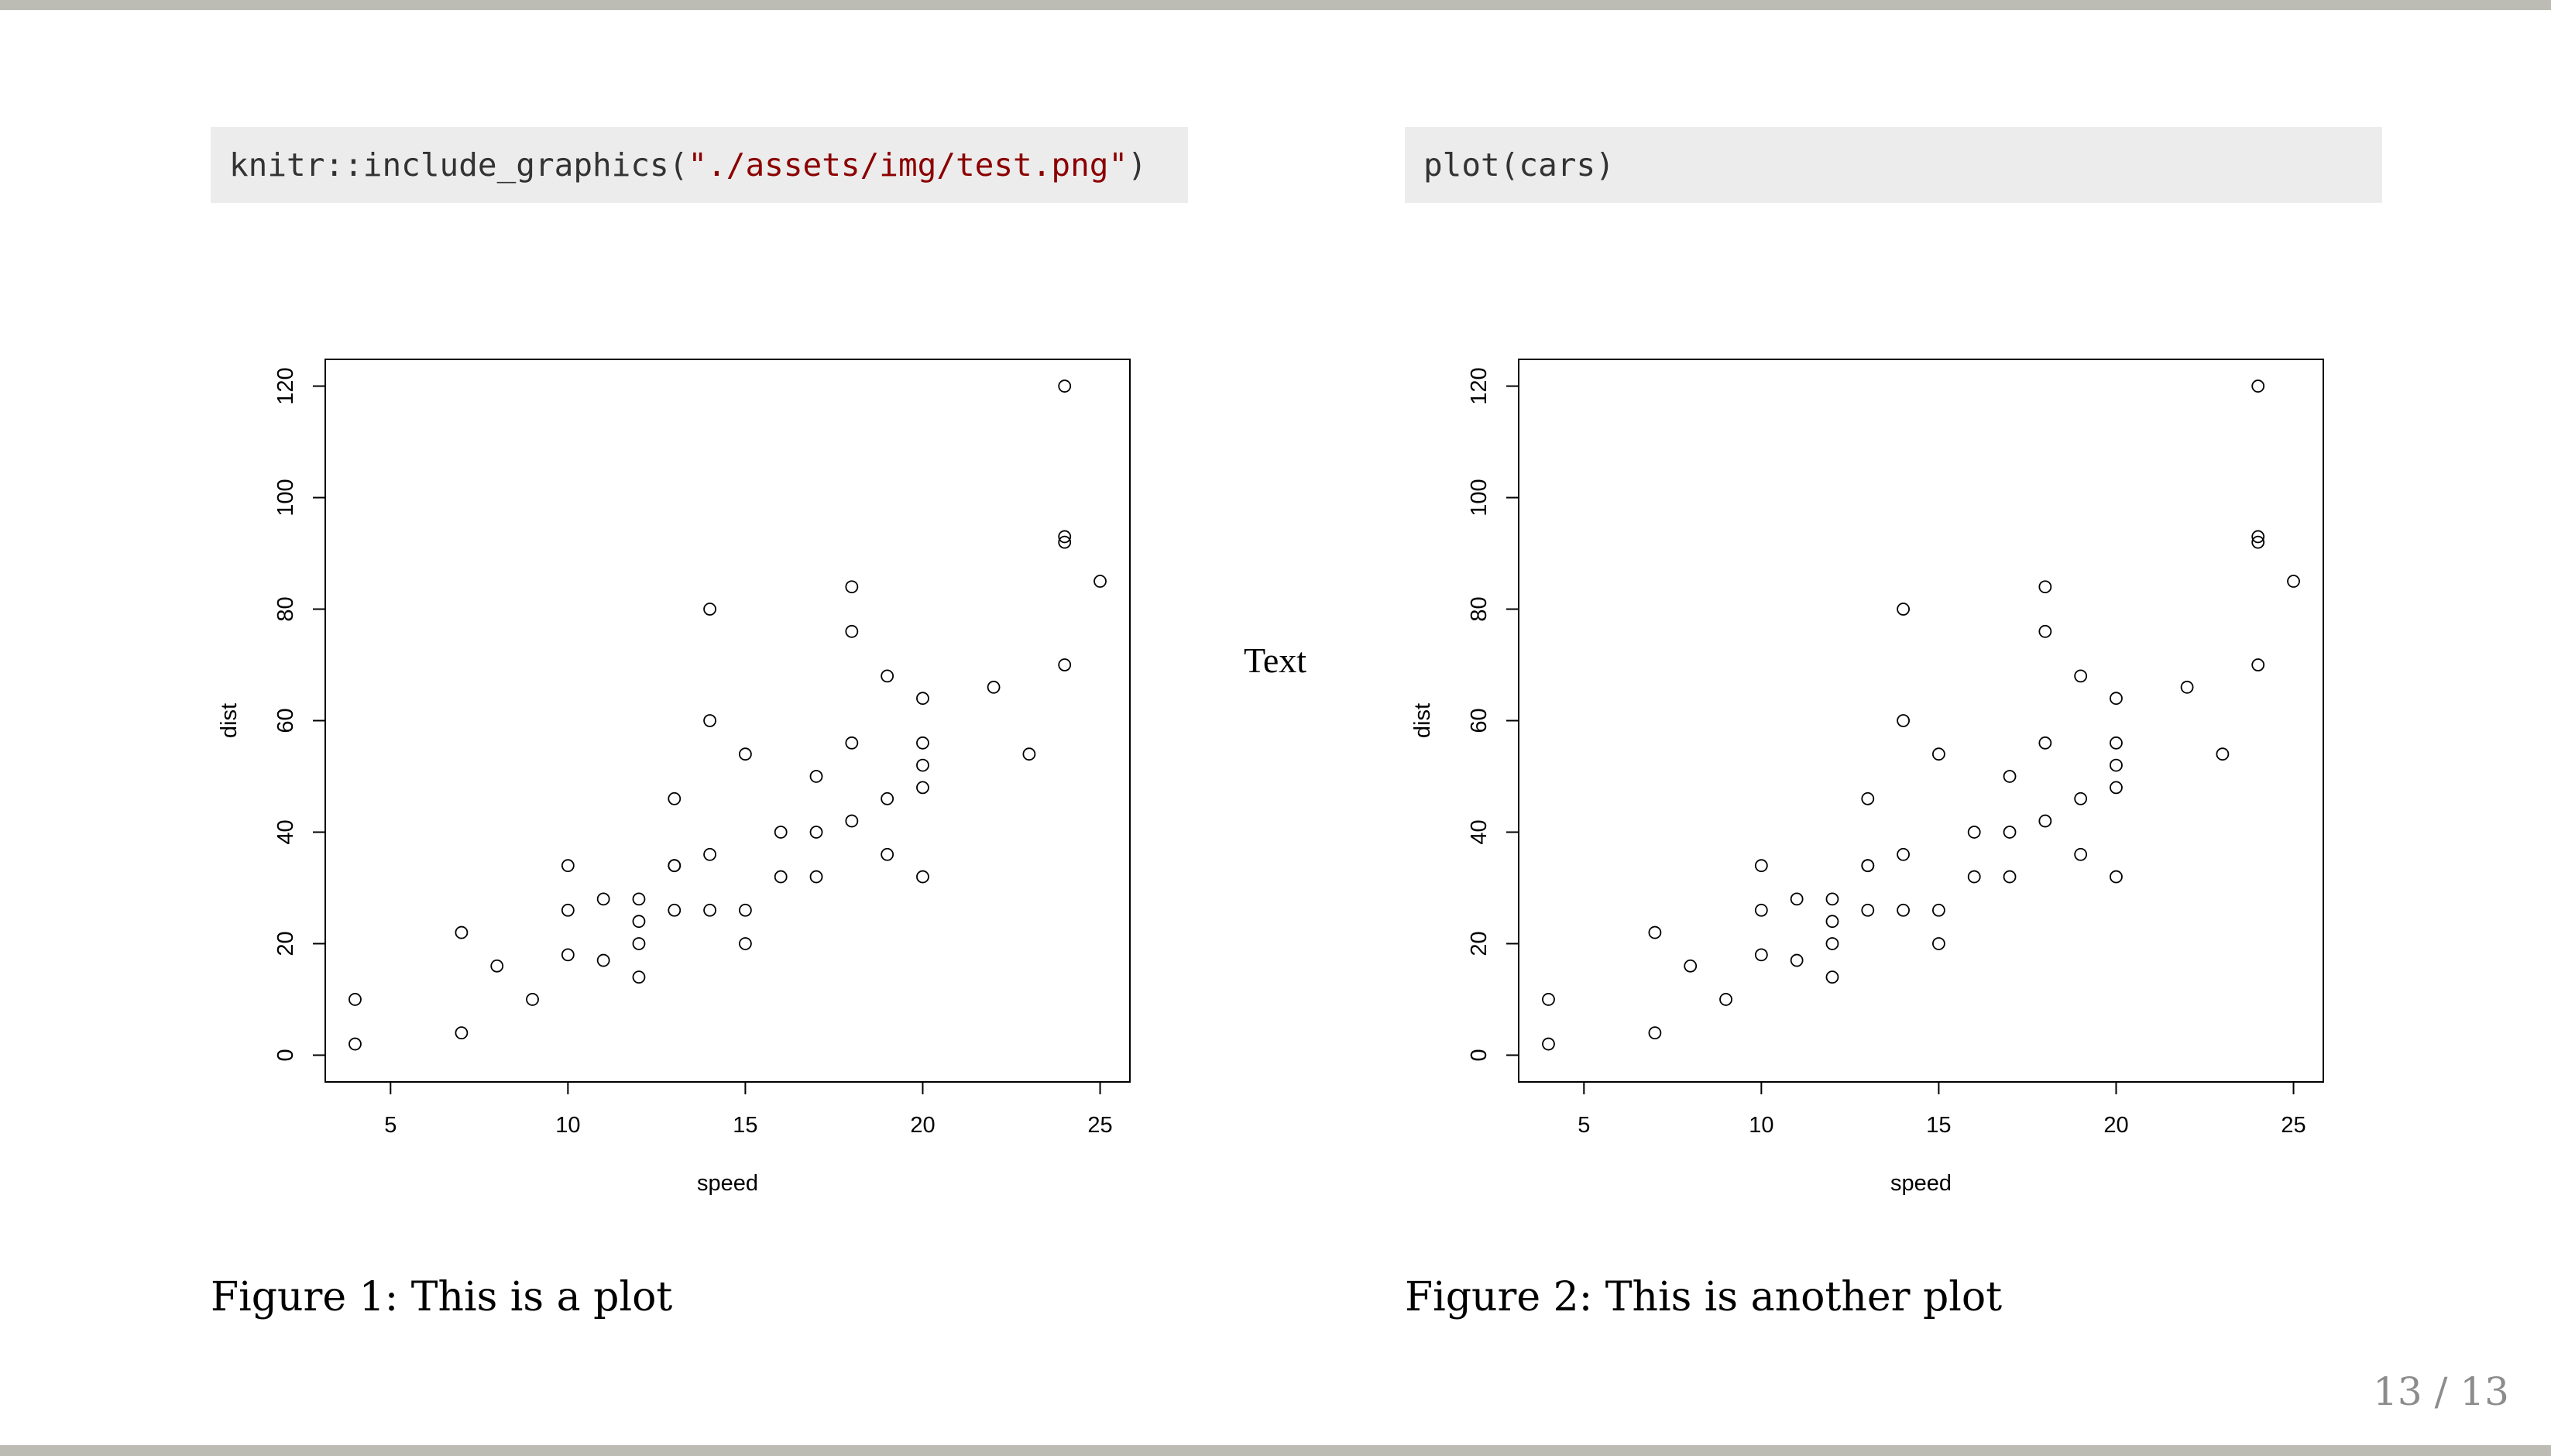 Image resolution: width=2551 pixels, height=1456 pixels. I want to click on y-tick-label: 120, so click(285, 385).